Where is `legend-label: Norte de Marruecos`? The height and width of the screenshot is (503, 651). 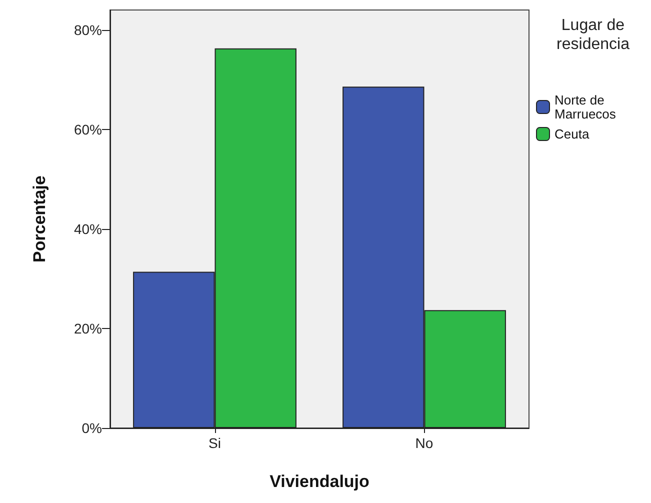 legend-label: Norte de Marruecos is located at coordinates (585, 107).